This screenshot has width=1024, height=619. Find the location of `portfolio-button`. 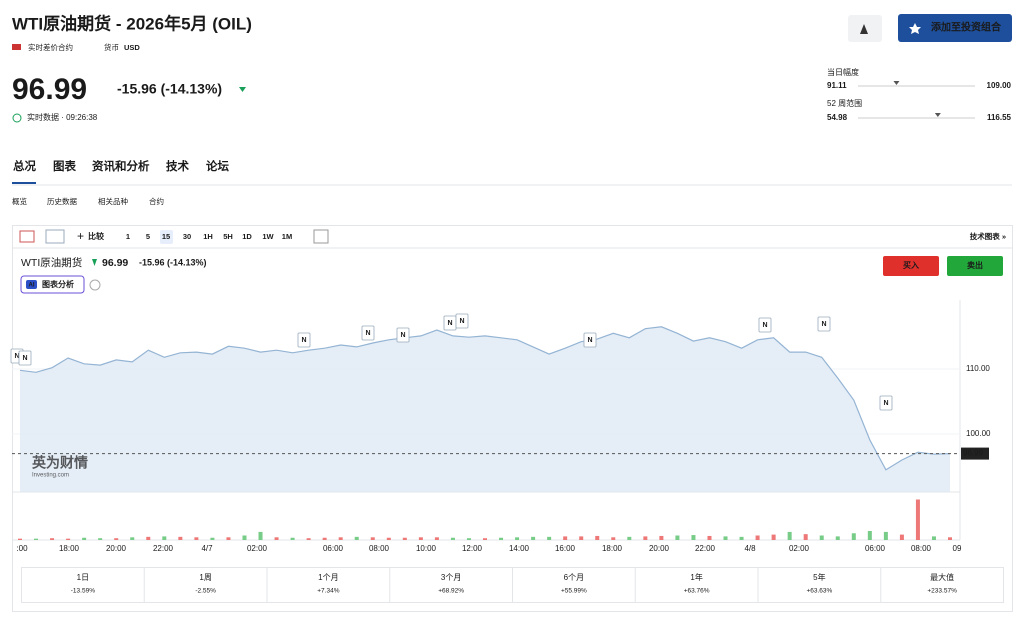

portfolio-button is located at coordinates (955, 28).